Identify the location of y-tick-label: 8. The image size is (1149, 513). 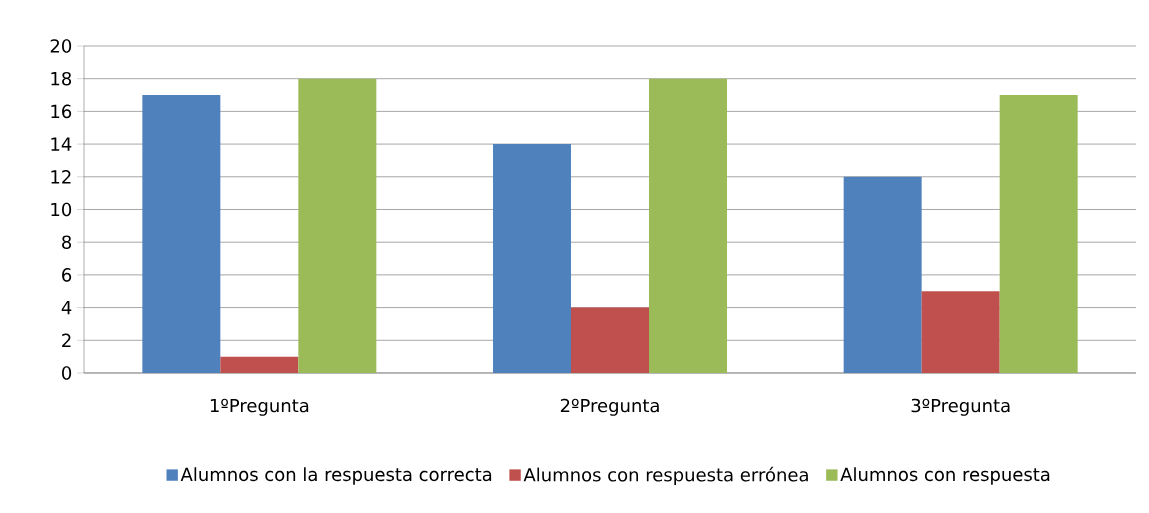
(67, 242).